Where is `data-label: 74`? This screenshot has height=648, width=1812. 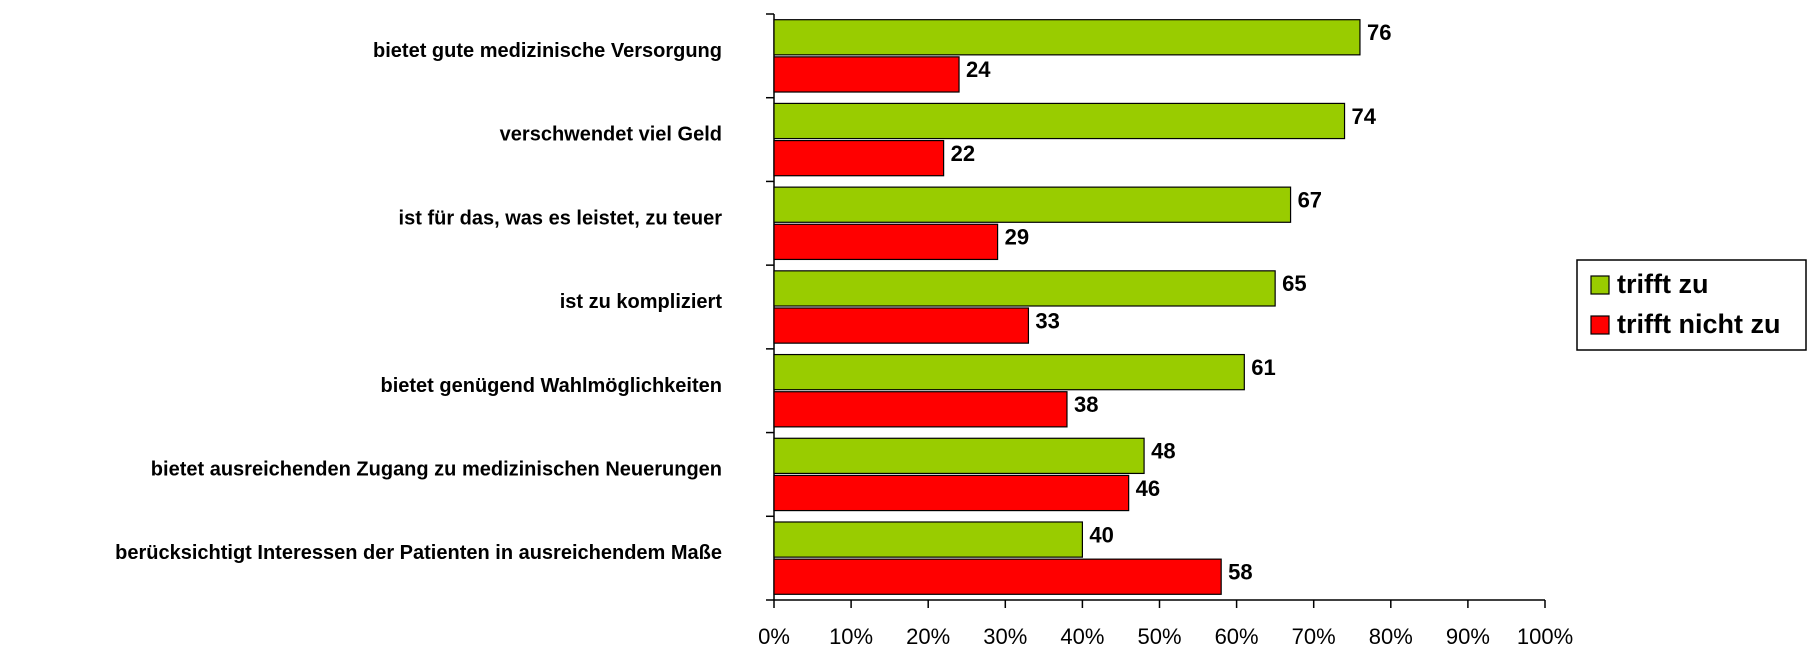
data-label: 74 is located at coordinates (1364, 116).